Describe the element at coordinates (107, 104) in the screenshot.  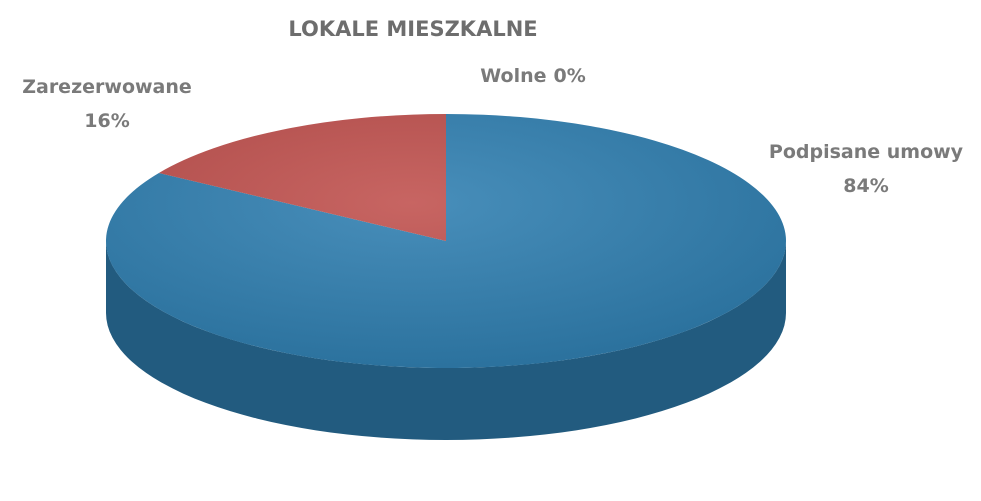
I see `data-label: Zarezerwowane 16%` at that location.